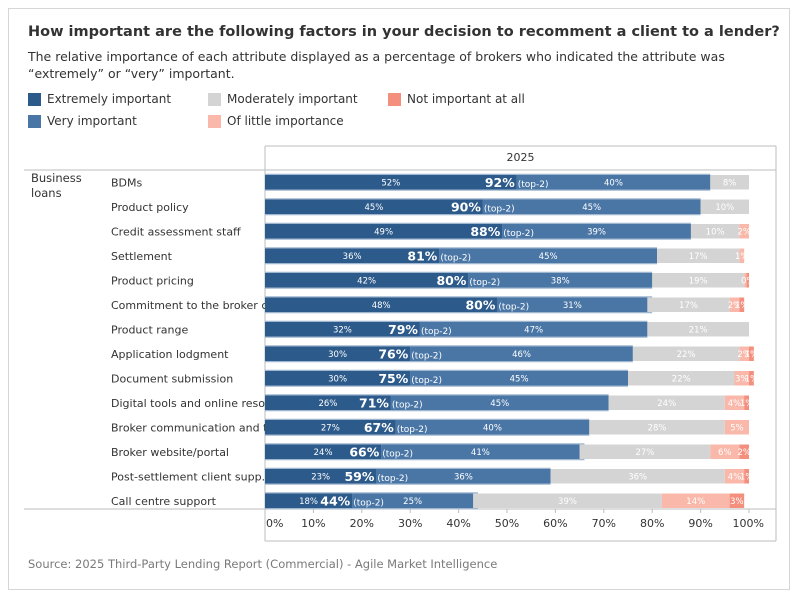 The width and height of the screenshot is (800, 600). What do you see at coordinates (192, 305) in the screenshot?
I see `category-label: Commitment to the broker c..` at bounding box center [192, 305].